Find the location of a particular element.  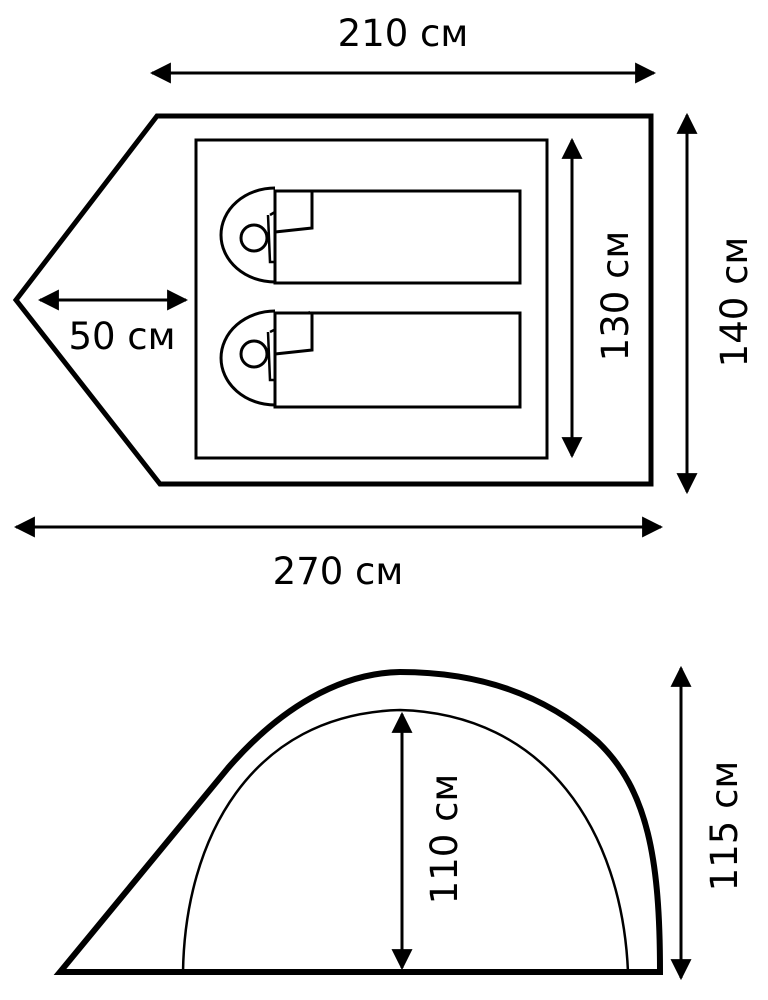

vestibule-depth-label: 50 см is located at coordinates (121, 336).